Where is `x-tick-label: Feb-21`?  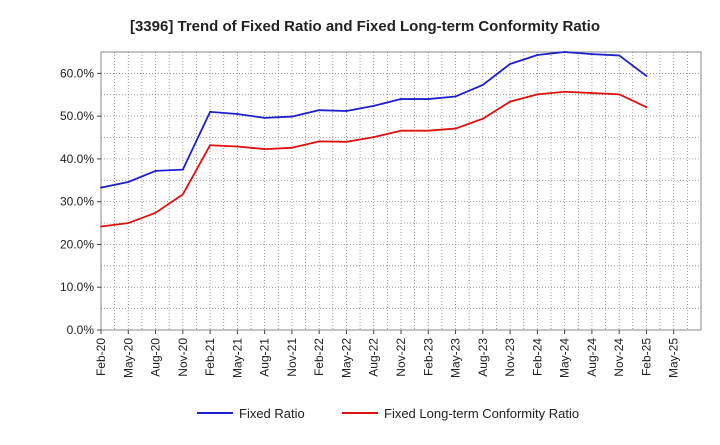 x-tick-label: Feb-21 is located at coordinates (210, 357).